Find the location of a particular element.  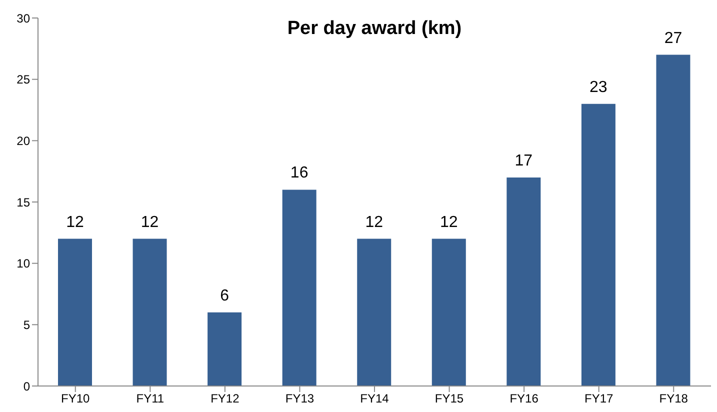

data-label: 23 is located at coordinates (599, 87).